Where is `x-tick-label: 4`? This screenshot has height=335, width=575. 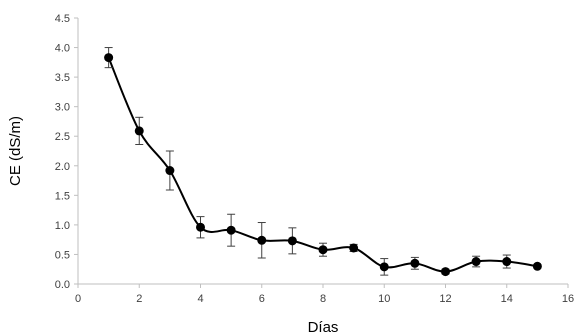 x-tick-label: 4 is located at coordinates (200, 299).